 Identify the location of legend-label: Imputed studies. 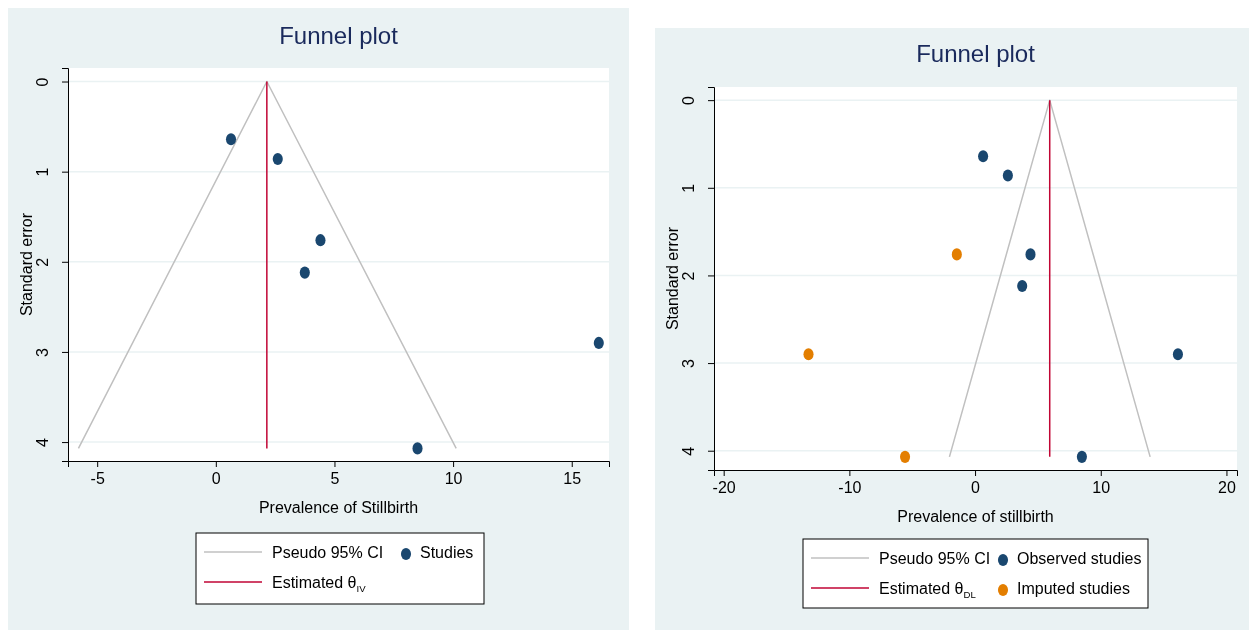
(1073, 588).